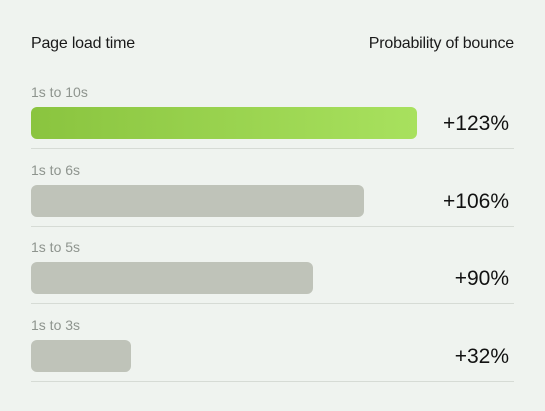  Describe the element at coordinates (476, 123) in the screenshot. I see `value-label: +123%` at that location.